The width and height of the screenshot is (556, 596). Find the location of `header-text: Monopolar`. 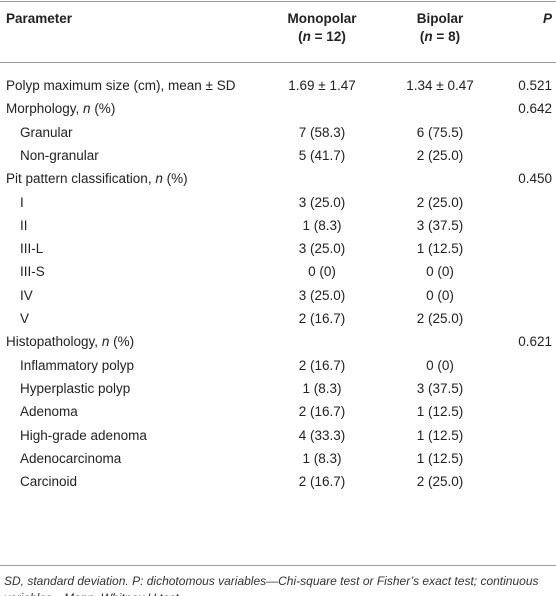

header-text: Monopolar is located at coordinates (322, 18).